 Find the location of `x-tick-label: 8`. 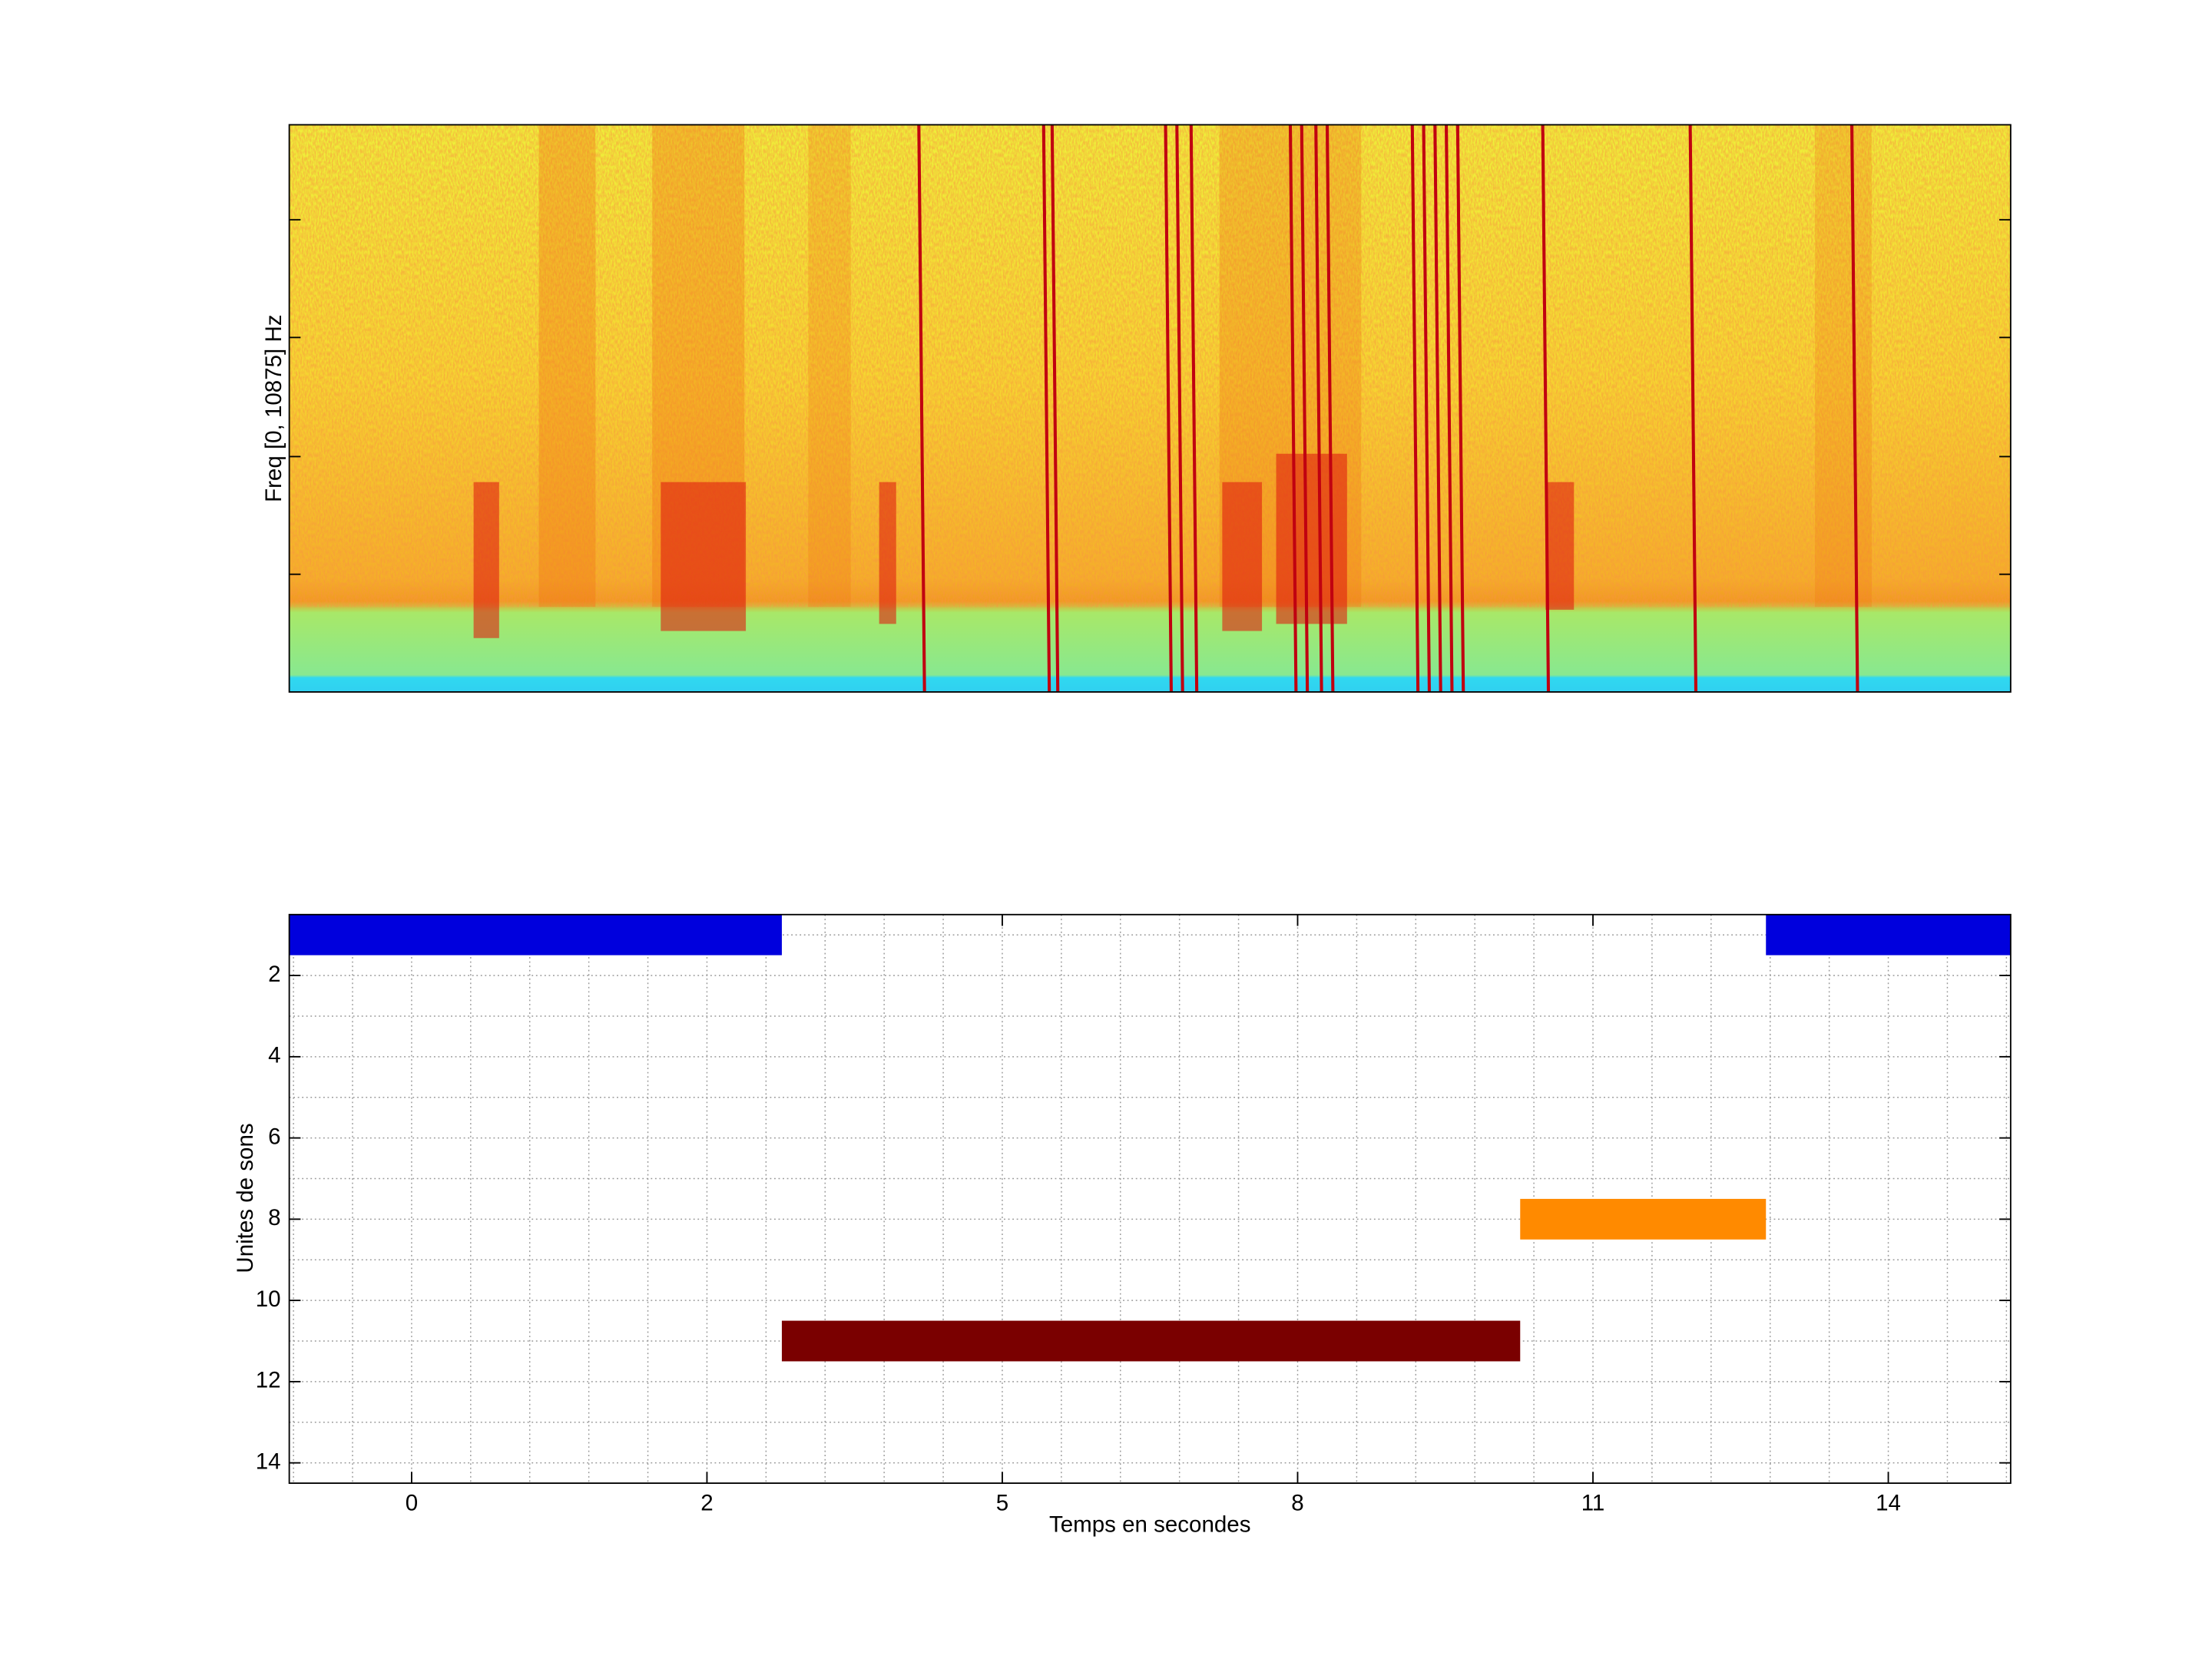

x-tick-label: 8 is located at coordinates (1297, 1503).